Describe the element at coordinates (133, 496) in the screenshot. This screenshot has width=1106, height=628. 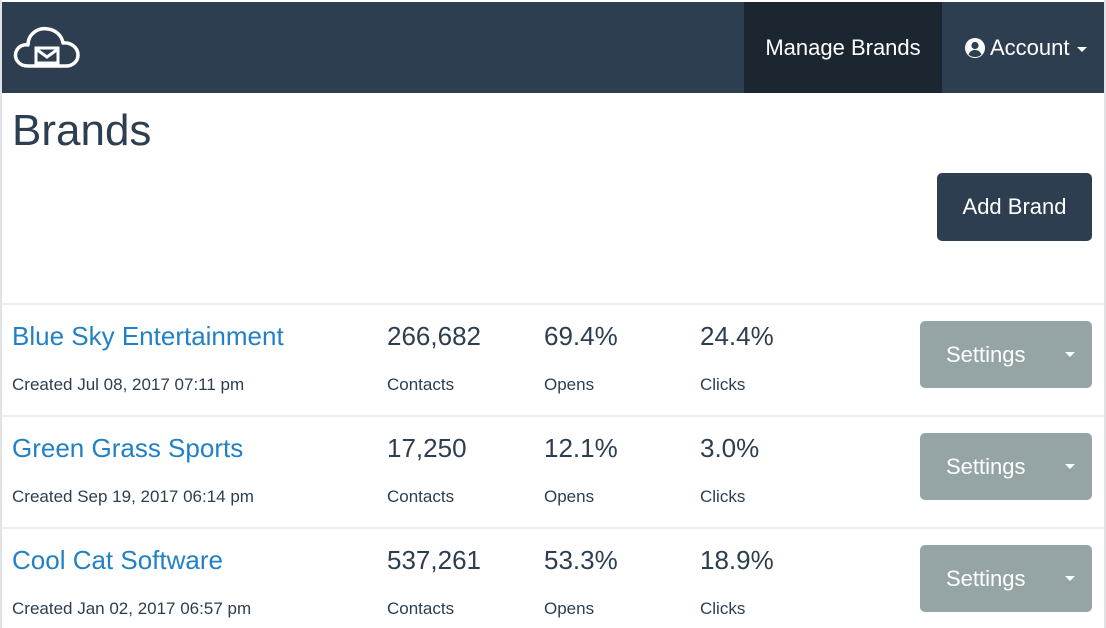
I see `brand-created-date: Created Sep 19, 2017 06:14 pm` at that location.